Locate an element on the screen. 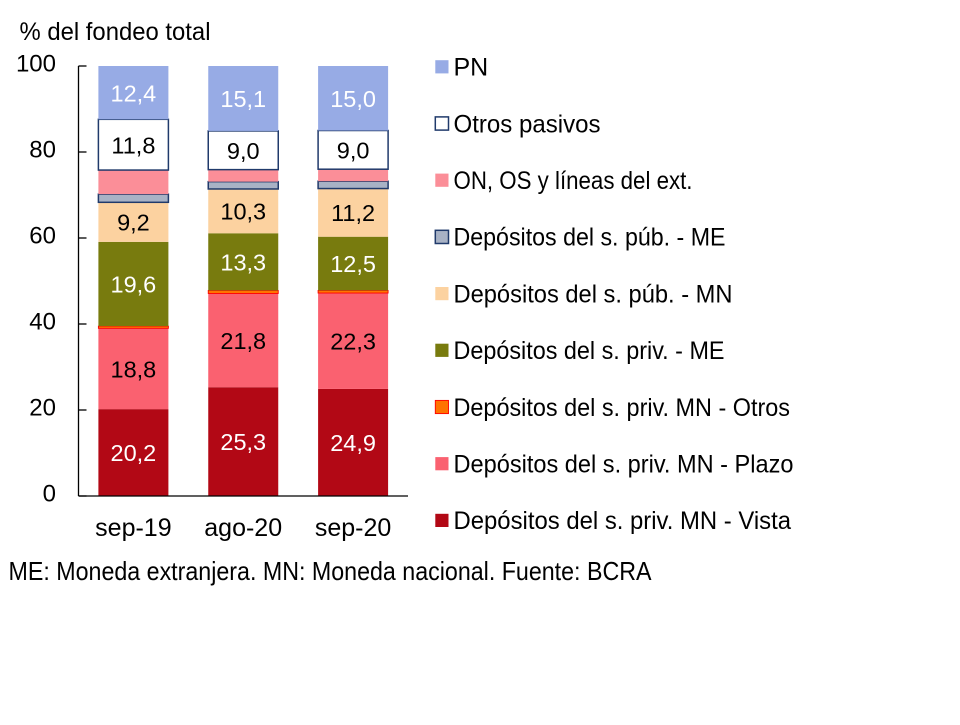  svg-text: 9,2 is located at coordinates (133, 223).